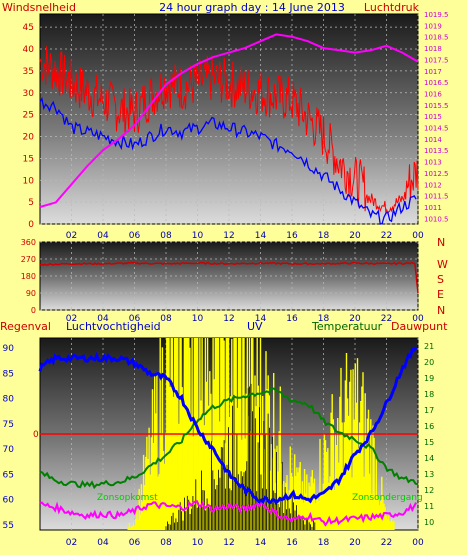 This screenshot has width=467, height=555. What do you see at coordinates (436, 174) in the screenshot?
I see `pressure-y-tick: 1012.5` at bounding box center [436, 174].